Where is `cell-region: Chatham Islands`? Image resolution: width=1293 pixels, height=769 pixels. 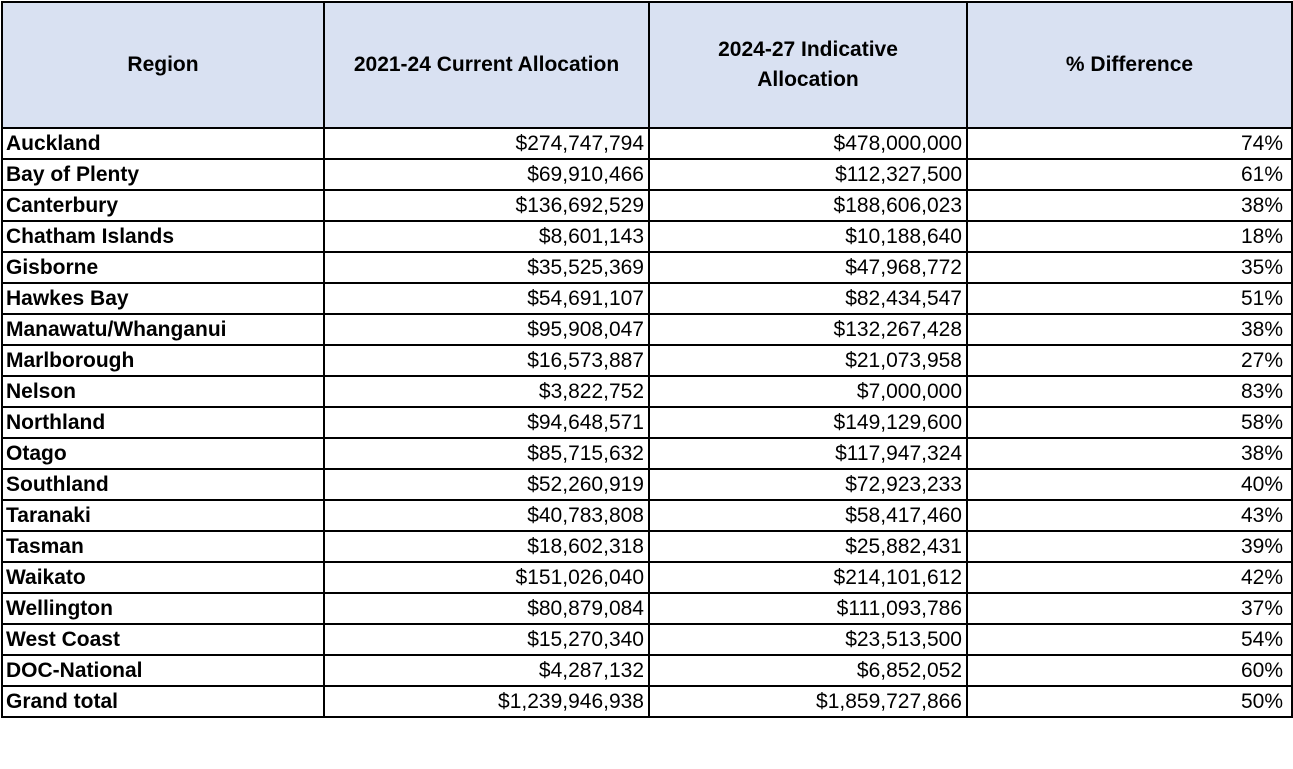
cell-region: Chatham Islands is located at coordinates (163, 236).